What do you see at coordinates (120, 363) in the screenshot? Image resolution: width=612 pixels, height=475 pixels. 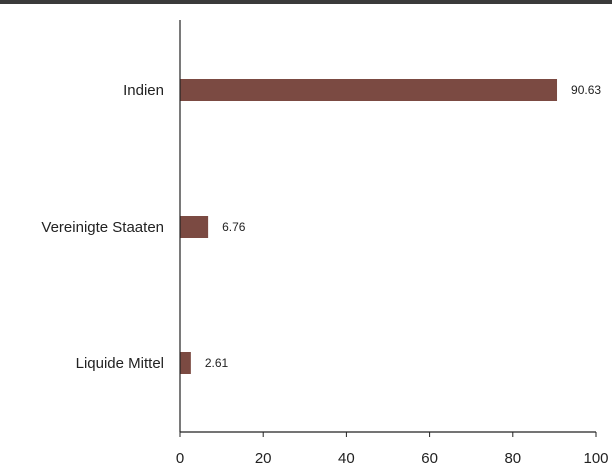 I see `category-label: Liquide Mittel` at bounding box center [120, 363].